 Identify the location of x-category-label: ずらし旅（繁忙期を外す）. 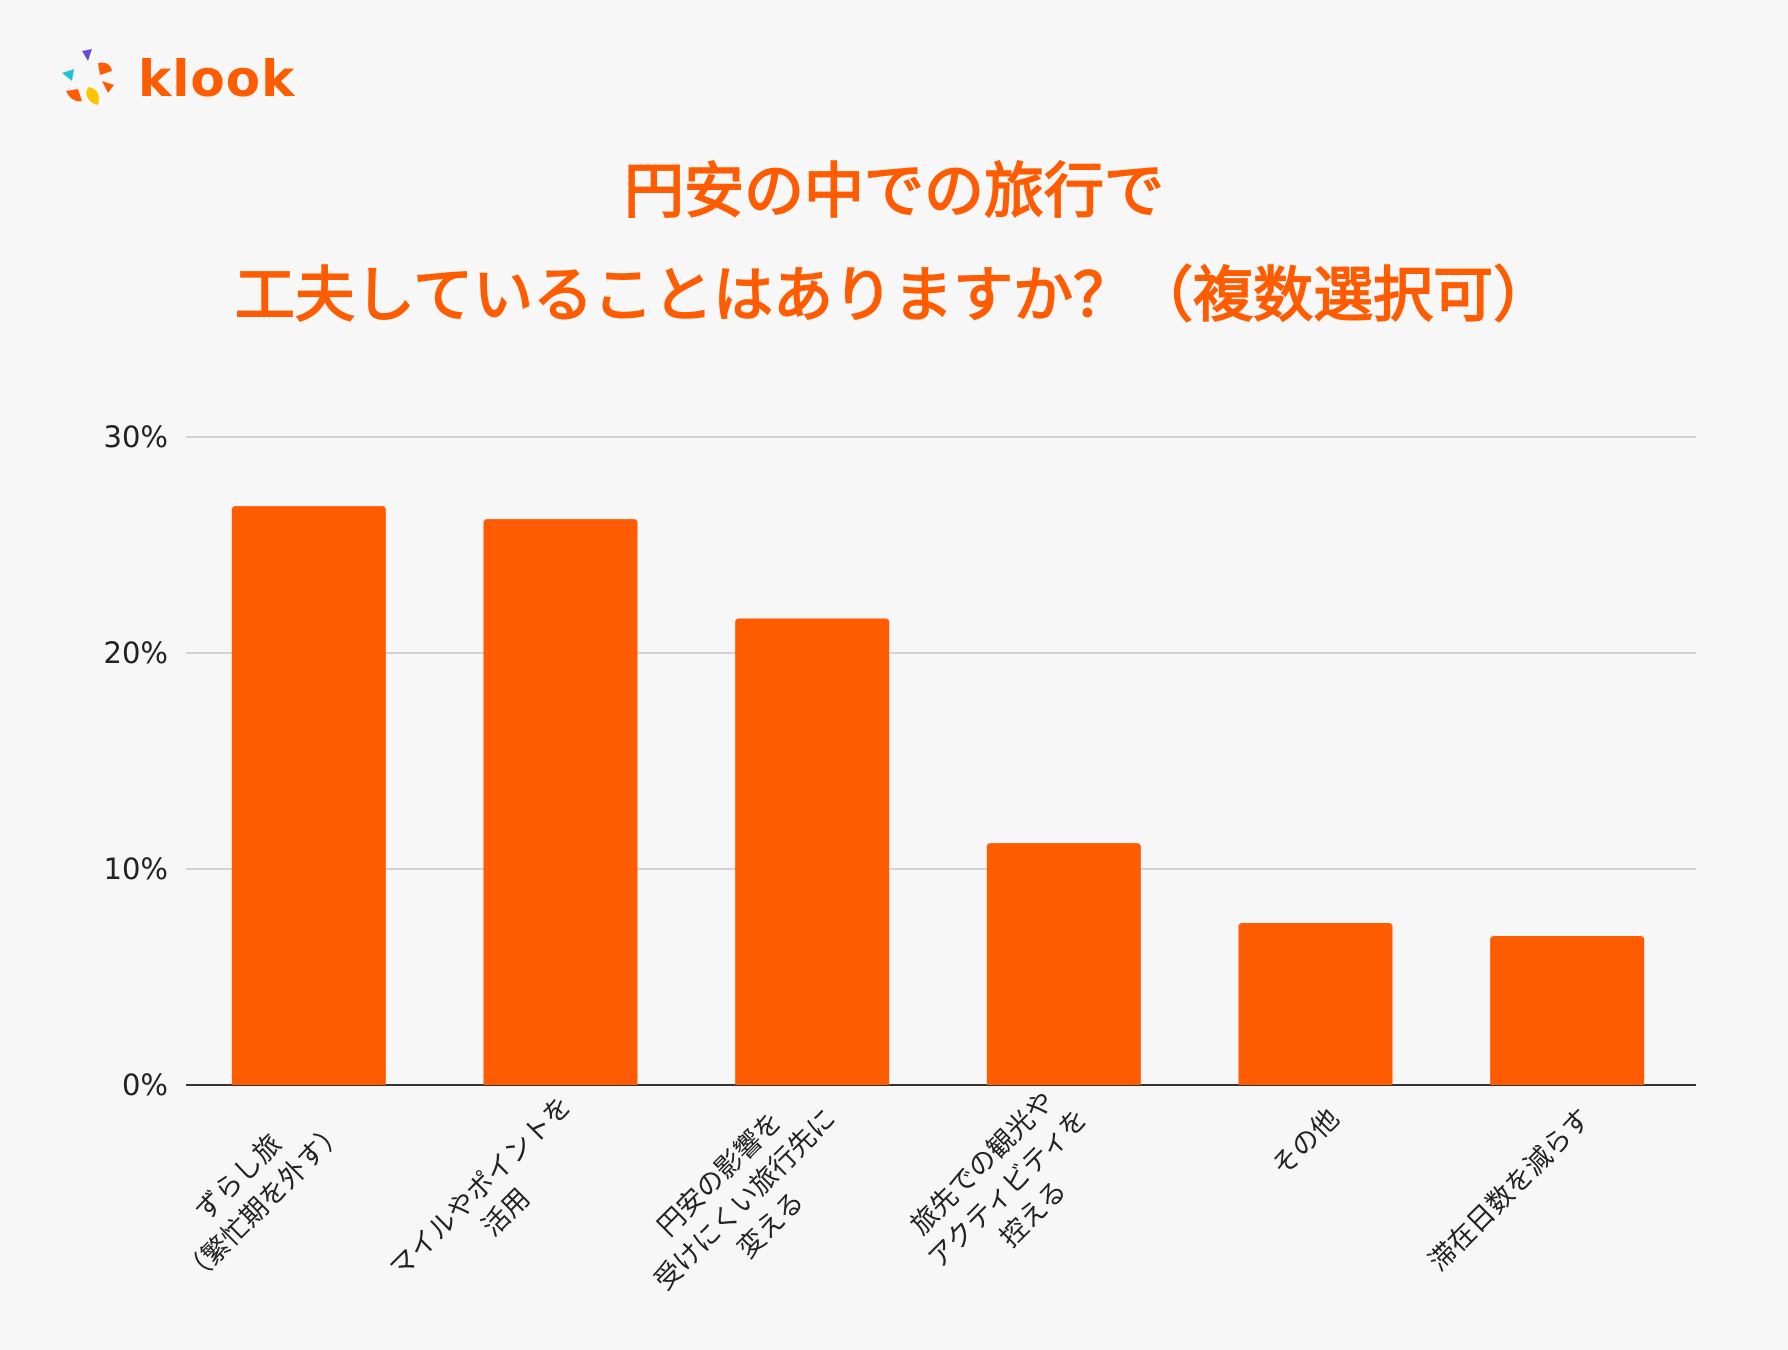
(251, 1190).